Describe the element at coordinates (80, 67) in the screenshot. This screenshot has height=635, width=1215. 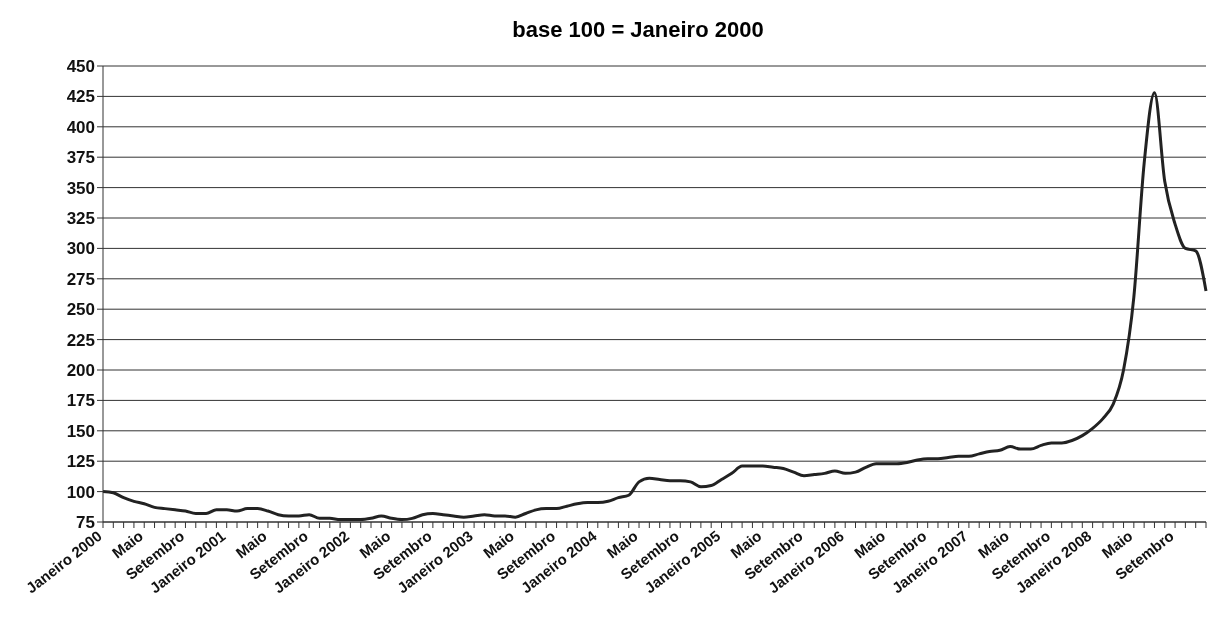
I see `y-tick-label: 450` at that location.